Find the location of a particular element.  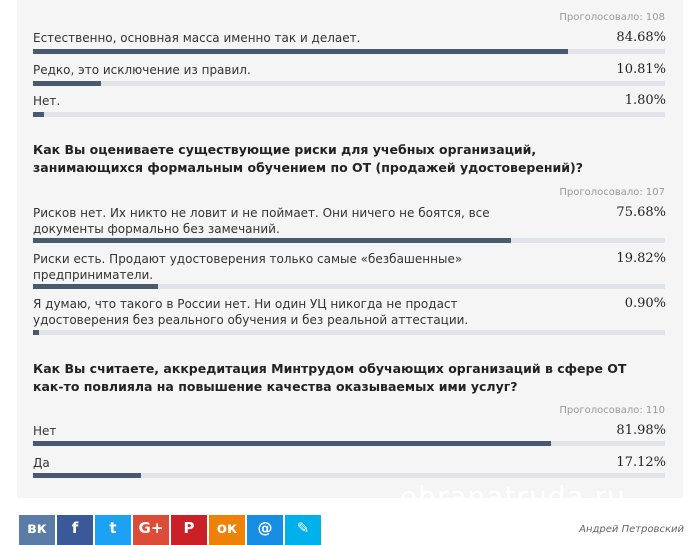

poll-option-percent: 10.81% is located at coordinates (641, 69).